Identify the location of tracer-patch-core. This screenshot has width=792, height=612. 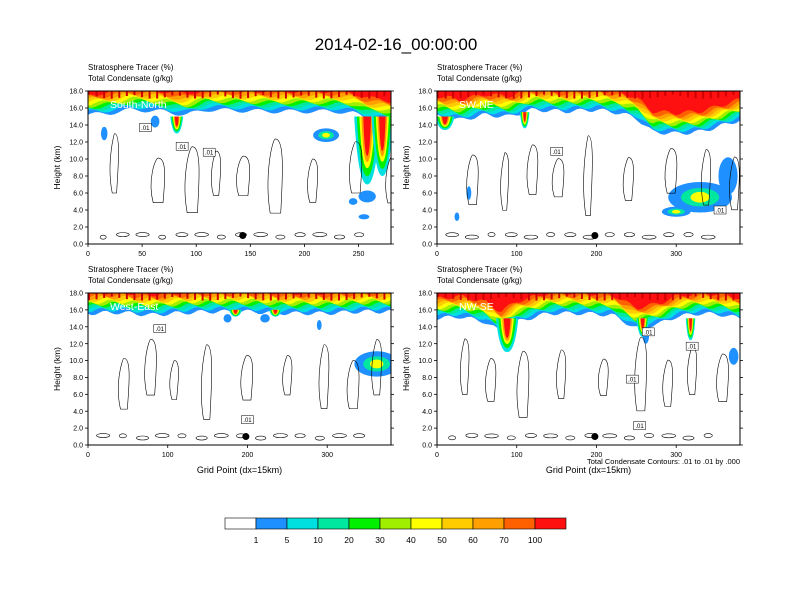
(326, 135).